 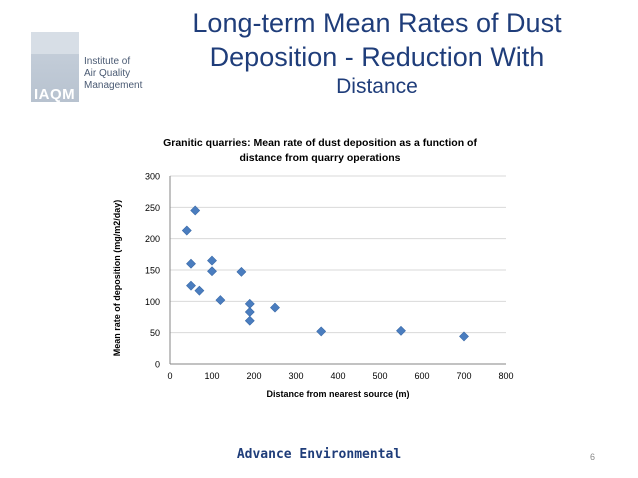 I want to click on logo-acronym: IAQM, so click(x=55, y=94).